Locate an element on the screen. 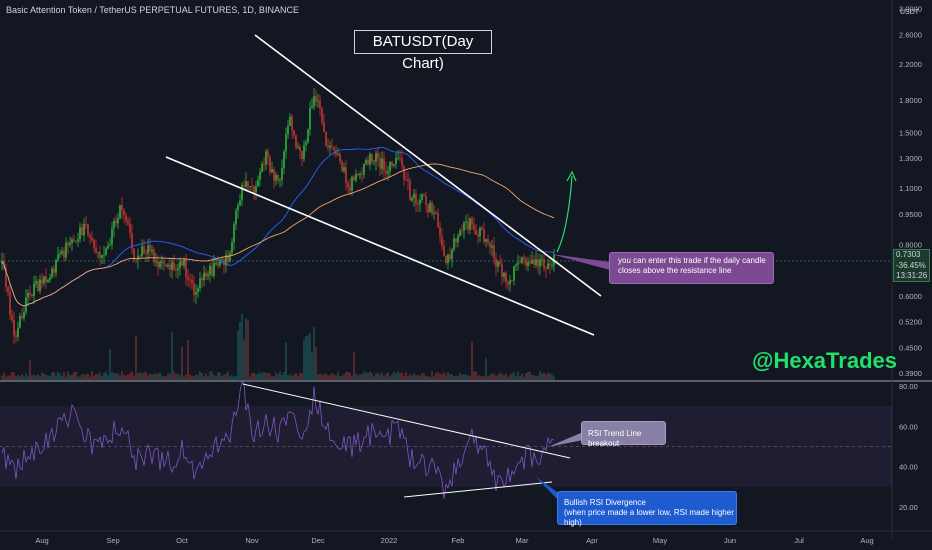 This screenshot has height=550, width=932. rsi-polyline is located at coordinates (278, 440).